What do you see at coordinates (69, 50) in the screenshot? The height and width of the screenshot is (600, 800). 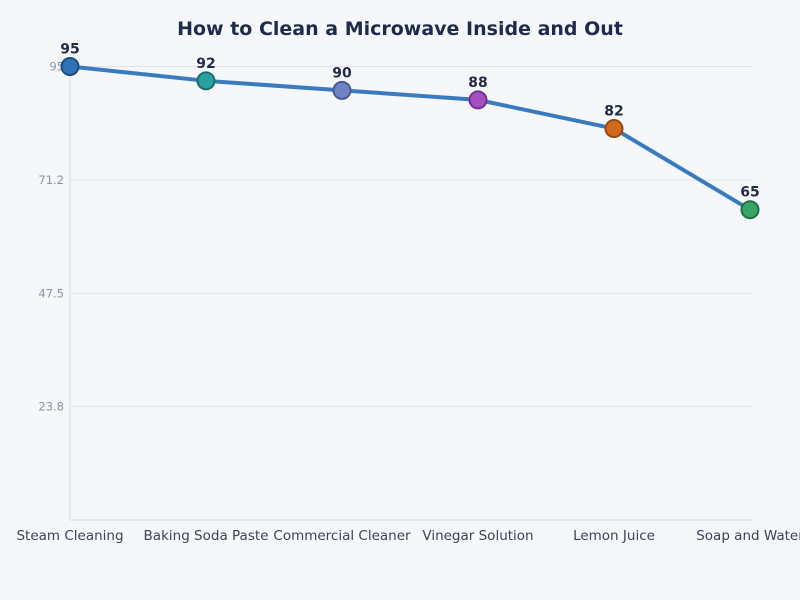 I see `data-point-label: 95` at bounding box center [69, 50].